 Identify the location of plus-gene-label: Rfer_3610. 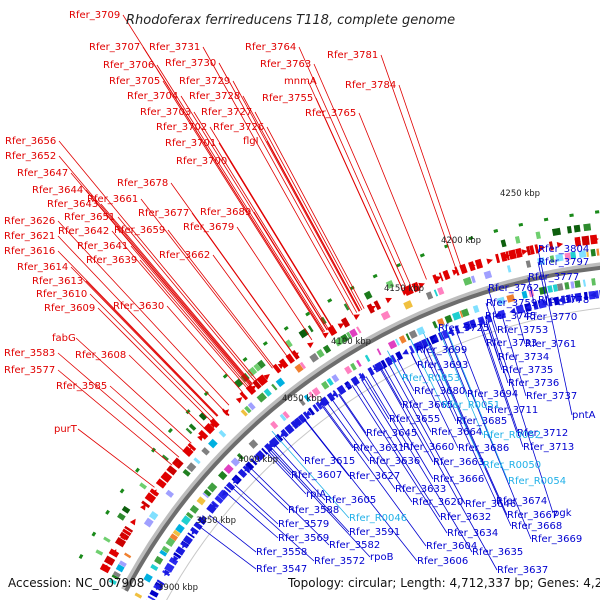
(61, 294).